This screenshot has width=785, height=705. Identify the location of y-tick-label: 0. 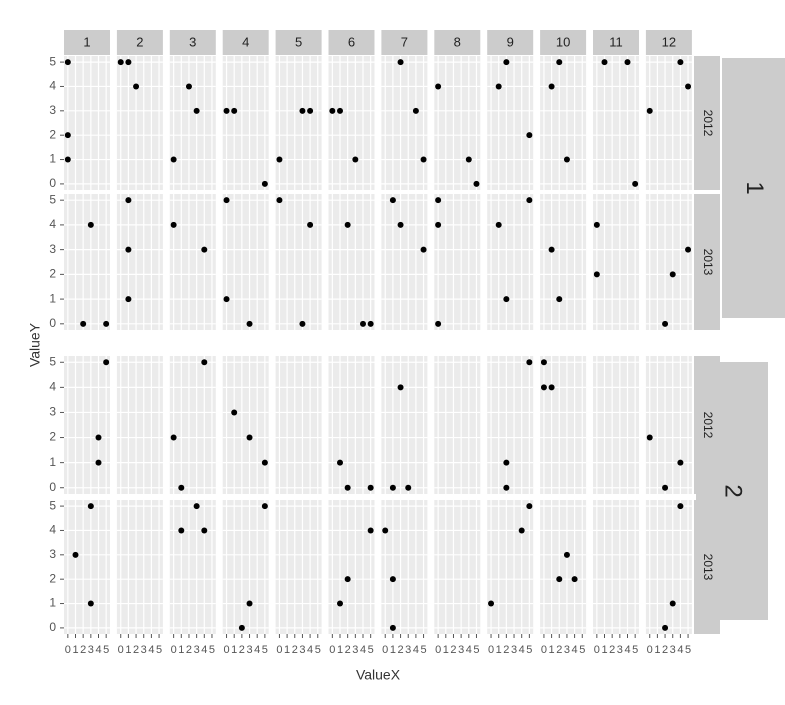
(52, 323).